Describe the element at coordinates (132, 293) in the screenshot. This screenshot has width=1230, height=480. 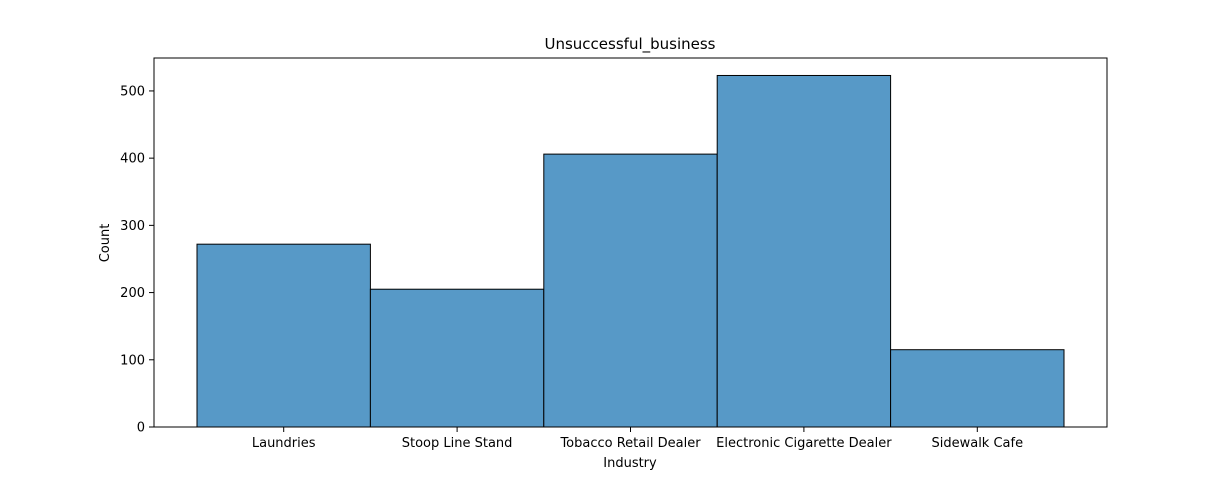
I see `y-tick-label-2: 200` at that location.